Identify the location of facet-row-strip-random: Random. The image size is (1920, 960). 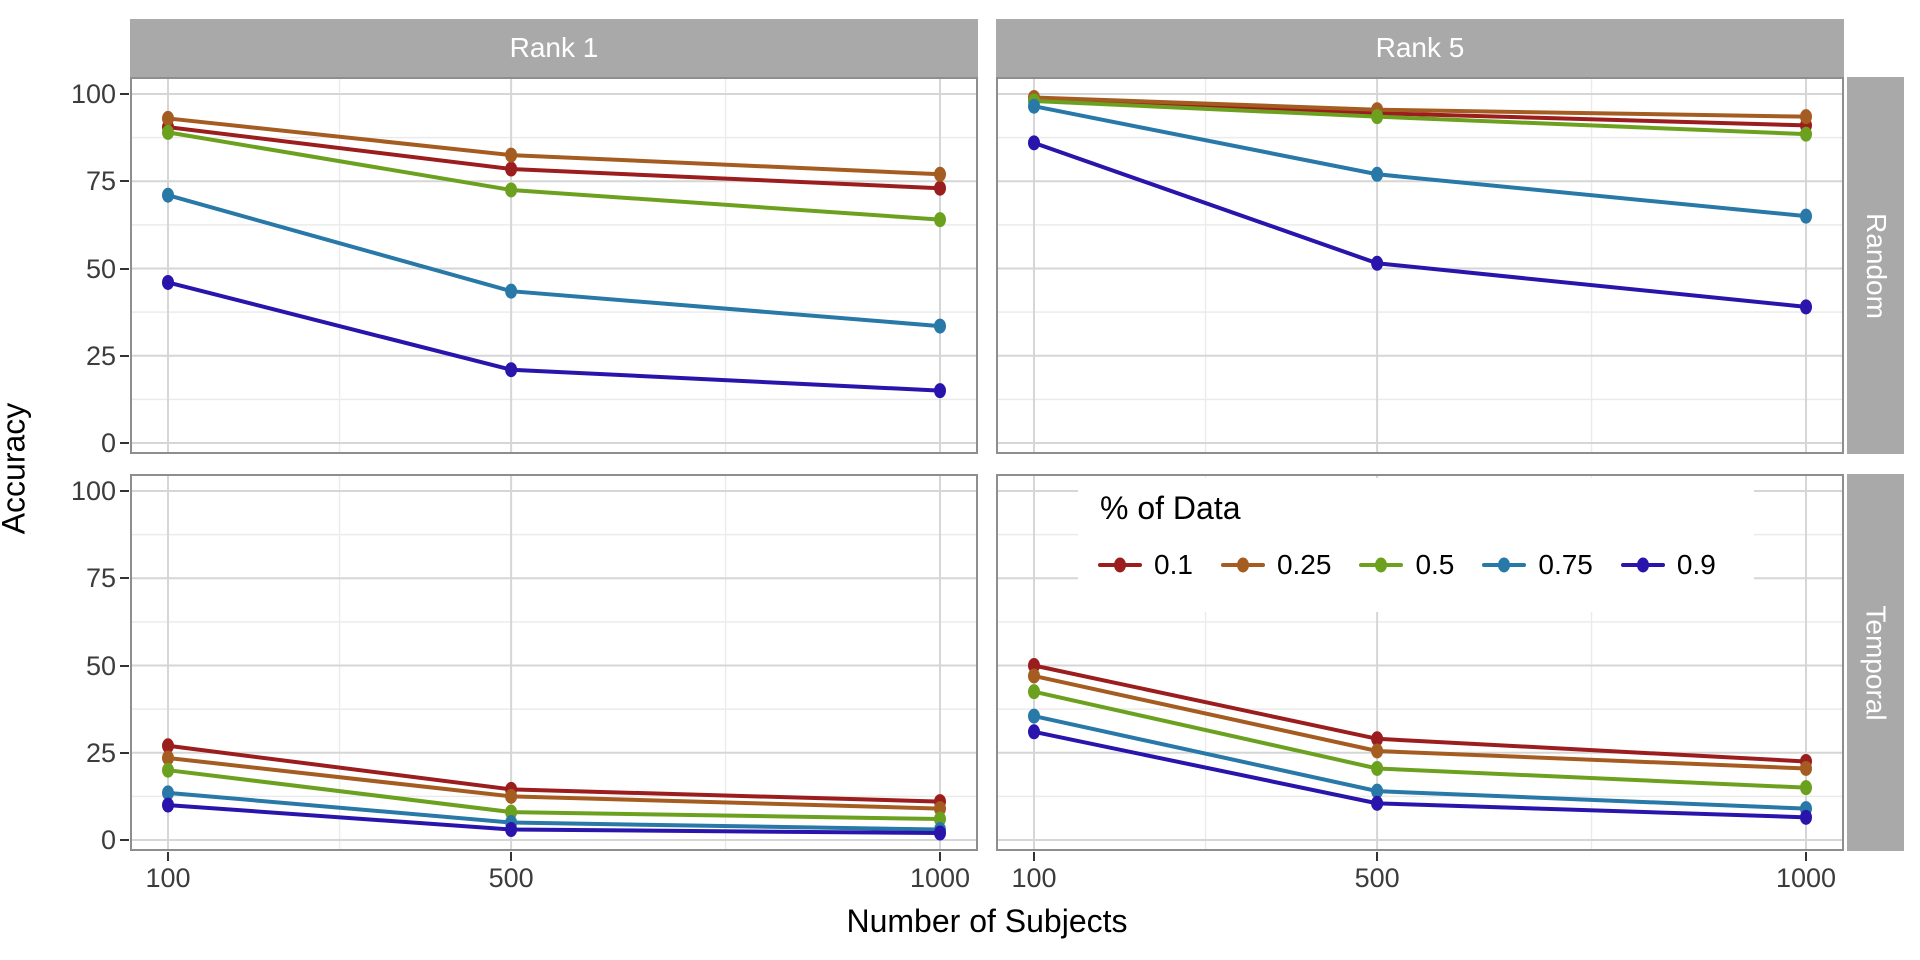
(1875, 265).